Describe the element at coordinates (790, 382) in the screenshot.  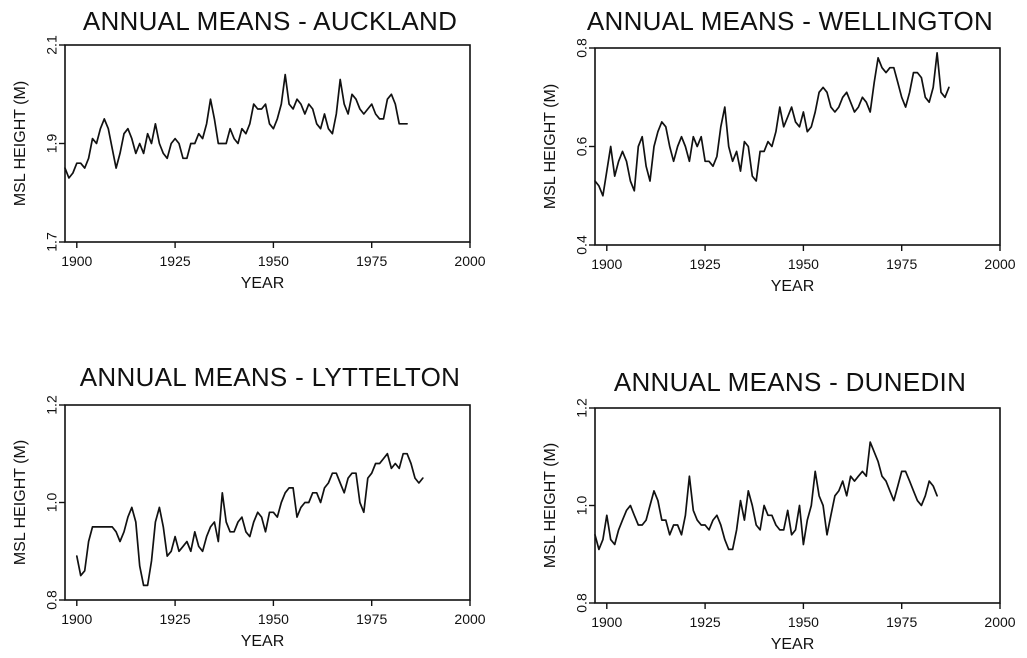
I see `chart-title: ANNUAL MEANS - DUNEDIN` at that location.